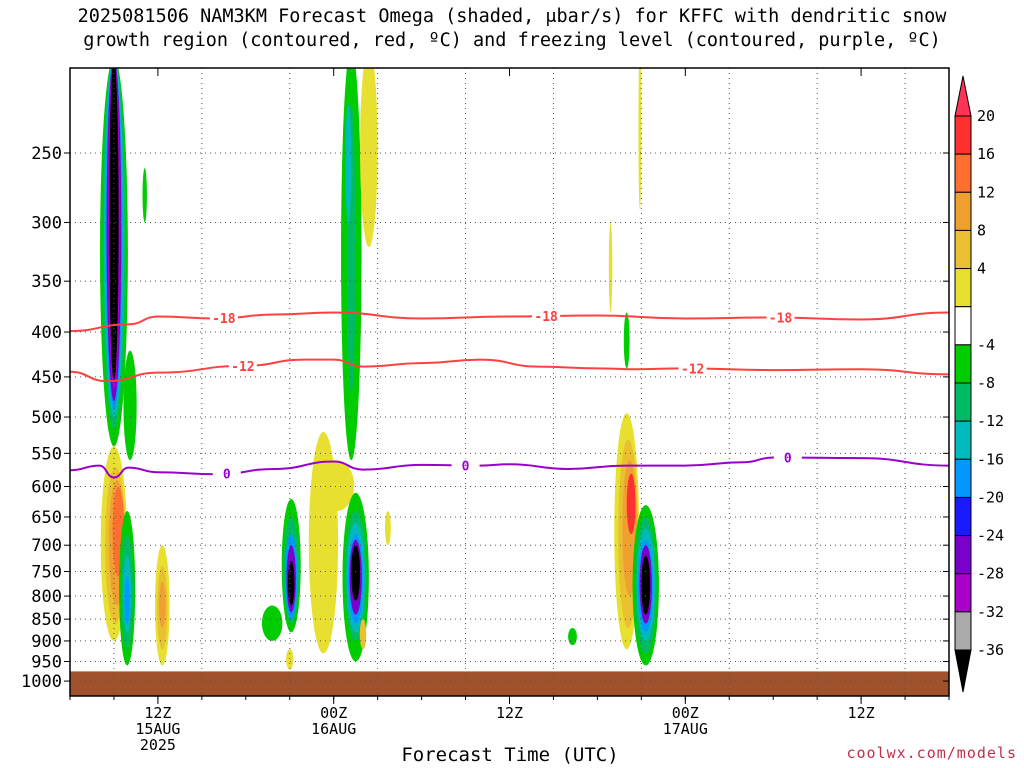 This screenshot has width=1024, height=768. What do you see at coordinates (986, 116) in the screenshot?
I see `colorbar-label-0: 20` at bounding box center [986, 116].